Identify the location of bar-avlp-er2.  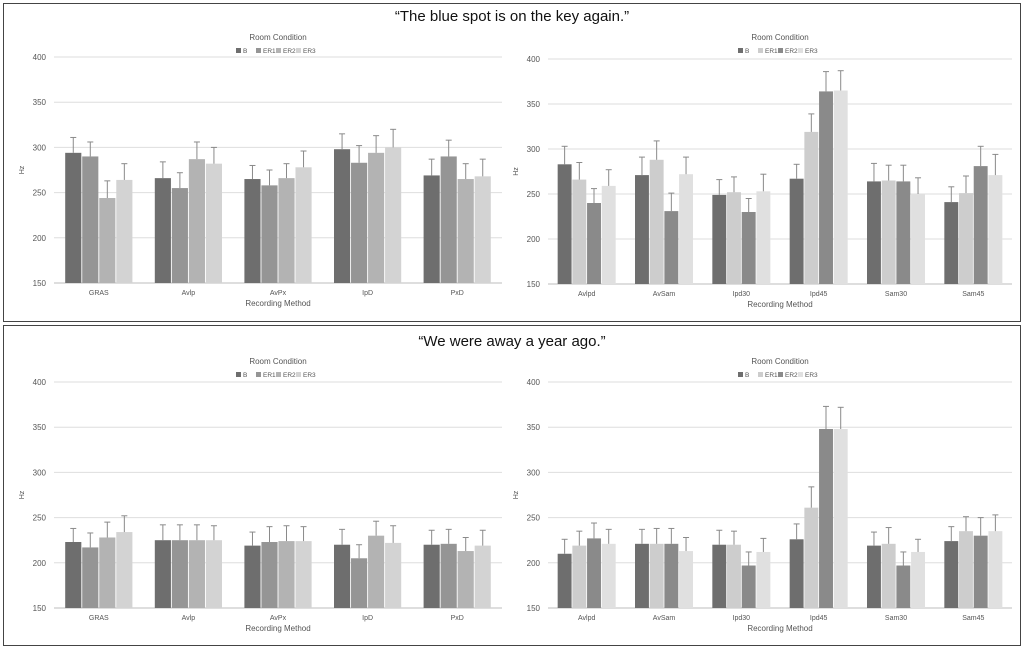
(196, 221).